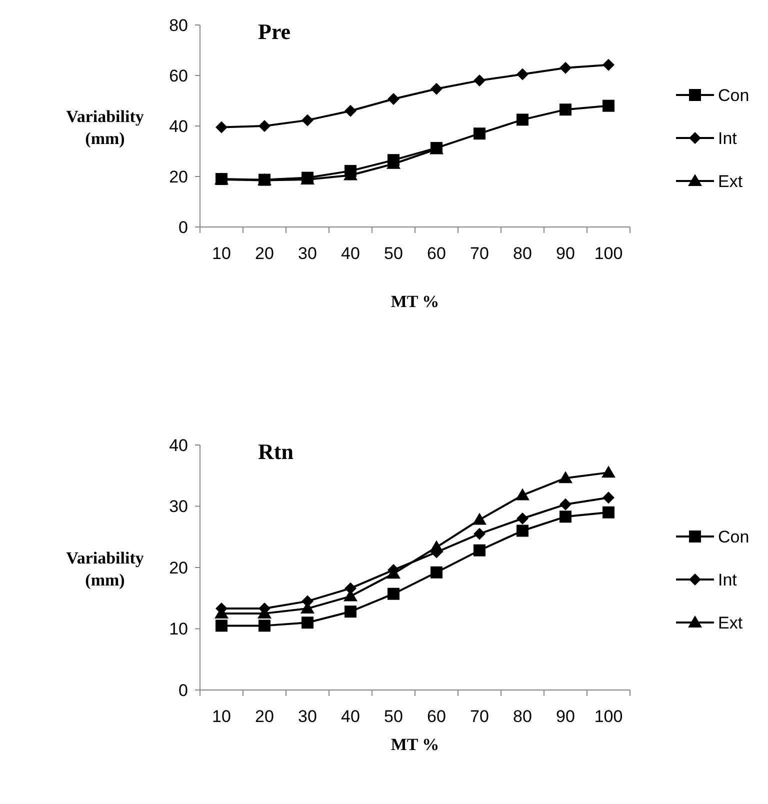 Image resolution: width=768 pixels, height=804 pixels. I want to click on chart-title: Rtn, so click(276, 451).